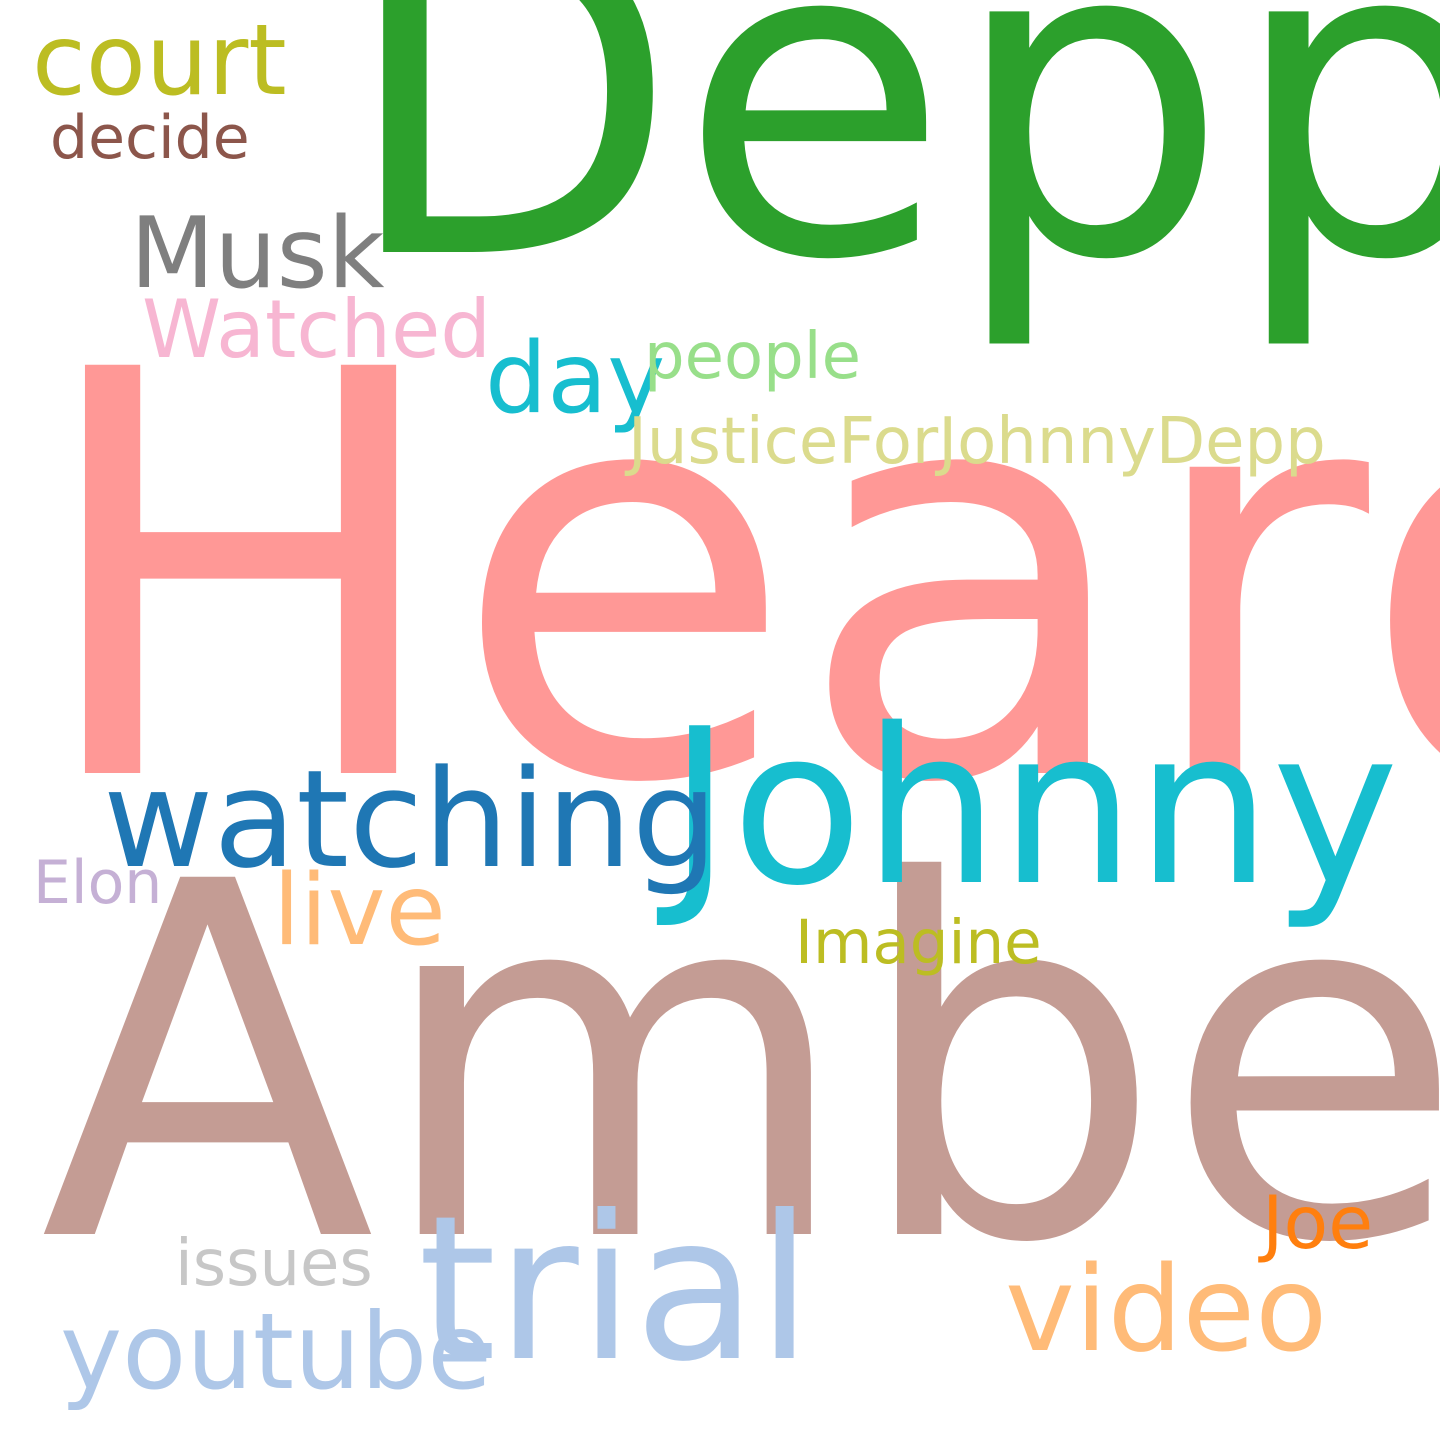 Image resolution: width=1440 pixels, height=1440 pixels. Describe the element at coordinates (276, 1352) in the screenshot. I see `word-youtube: youtube` at that location.